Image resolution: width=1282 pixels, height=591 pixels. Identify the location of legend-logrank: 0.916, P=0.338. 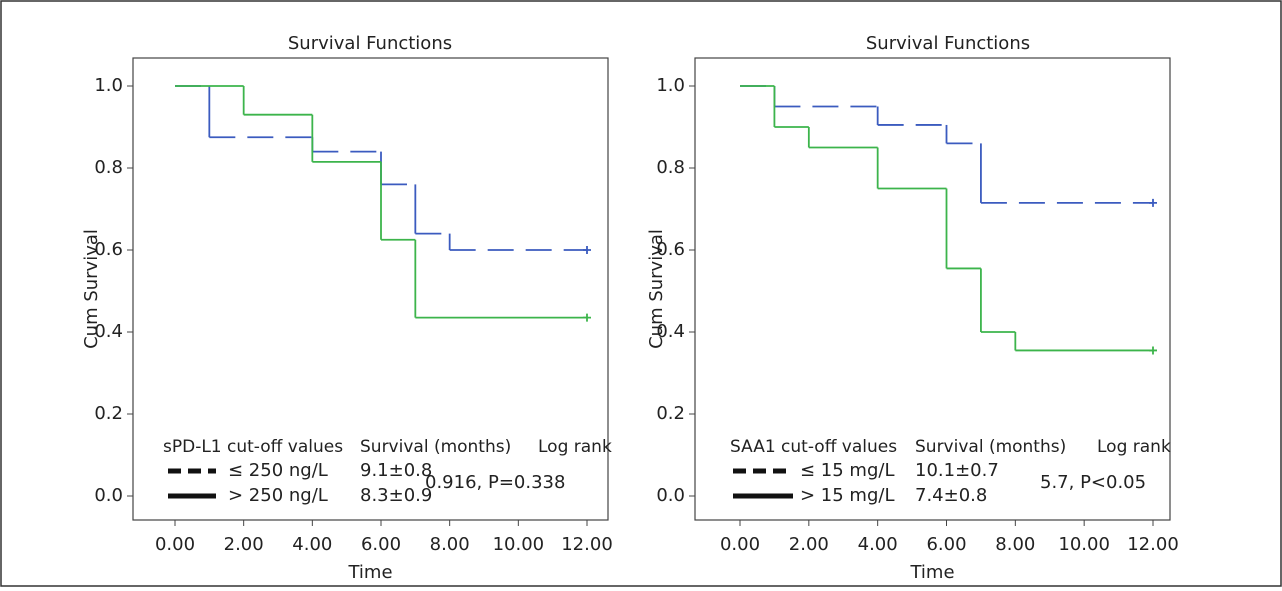
(495, 482).